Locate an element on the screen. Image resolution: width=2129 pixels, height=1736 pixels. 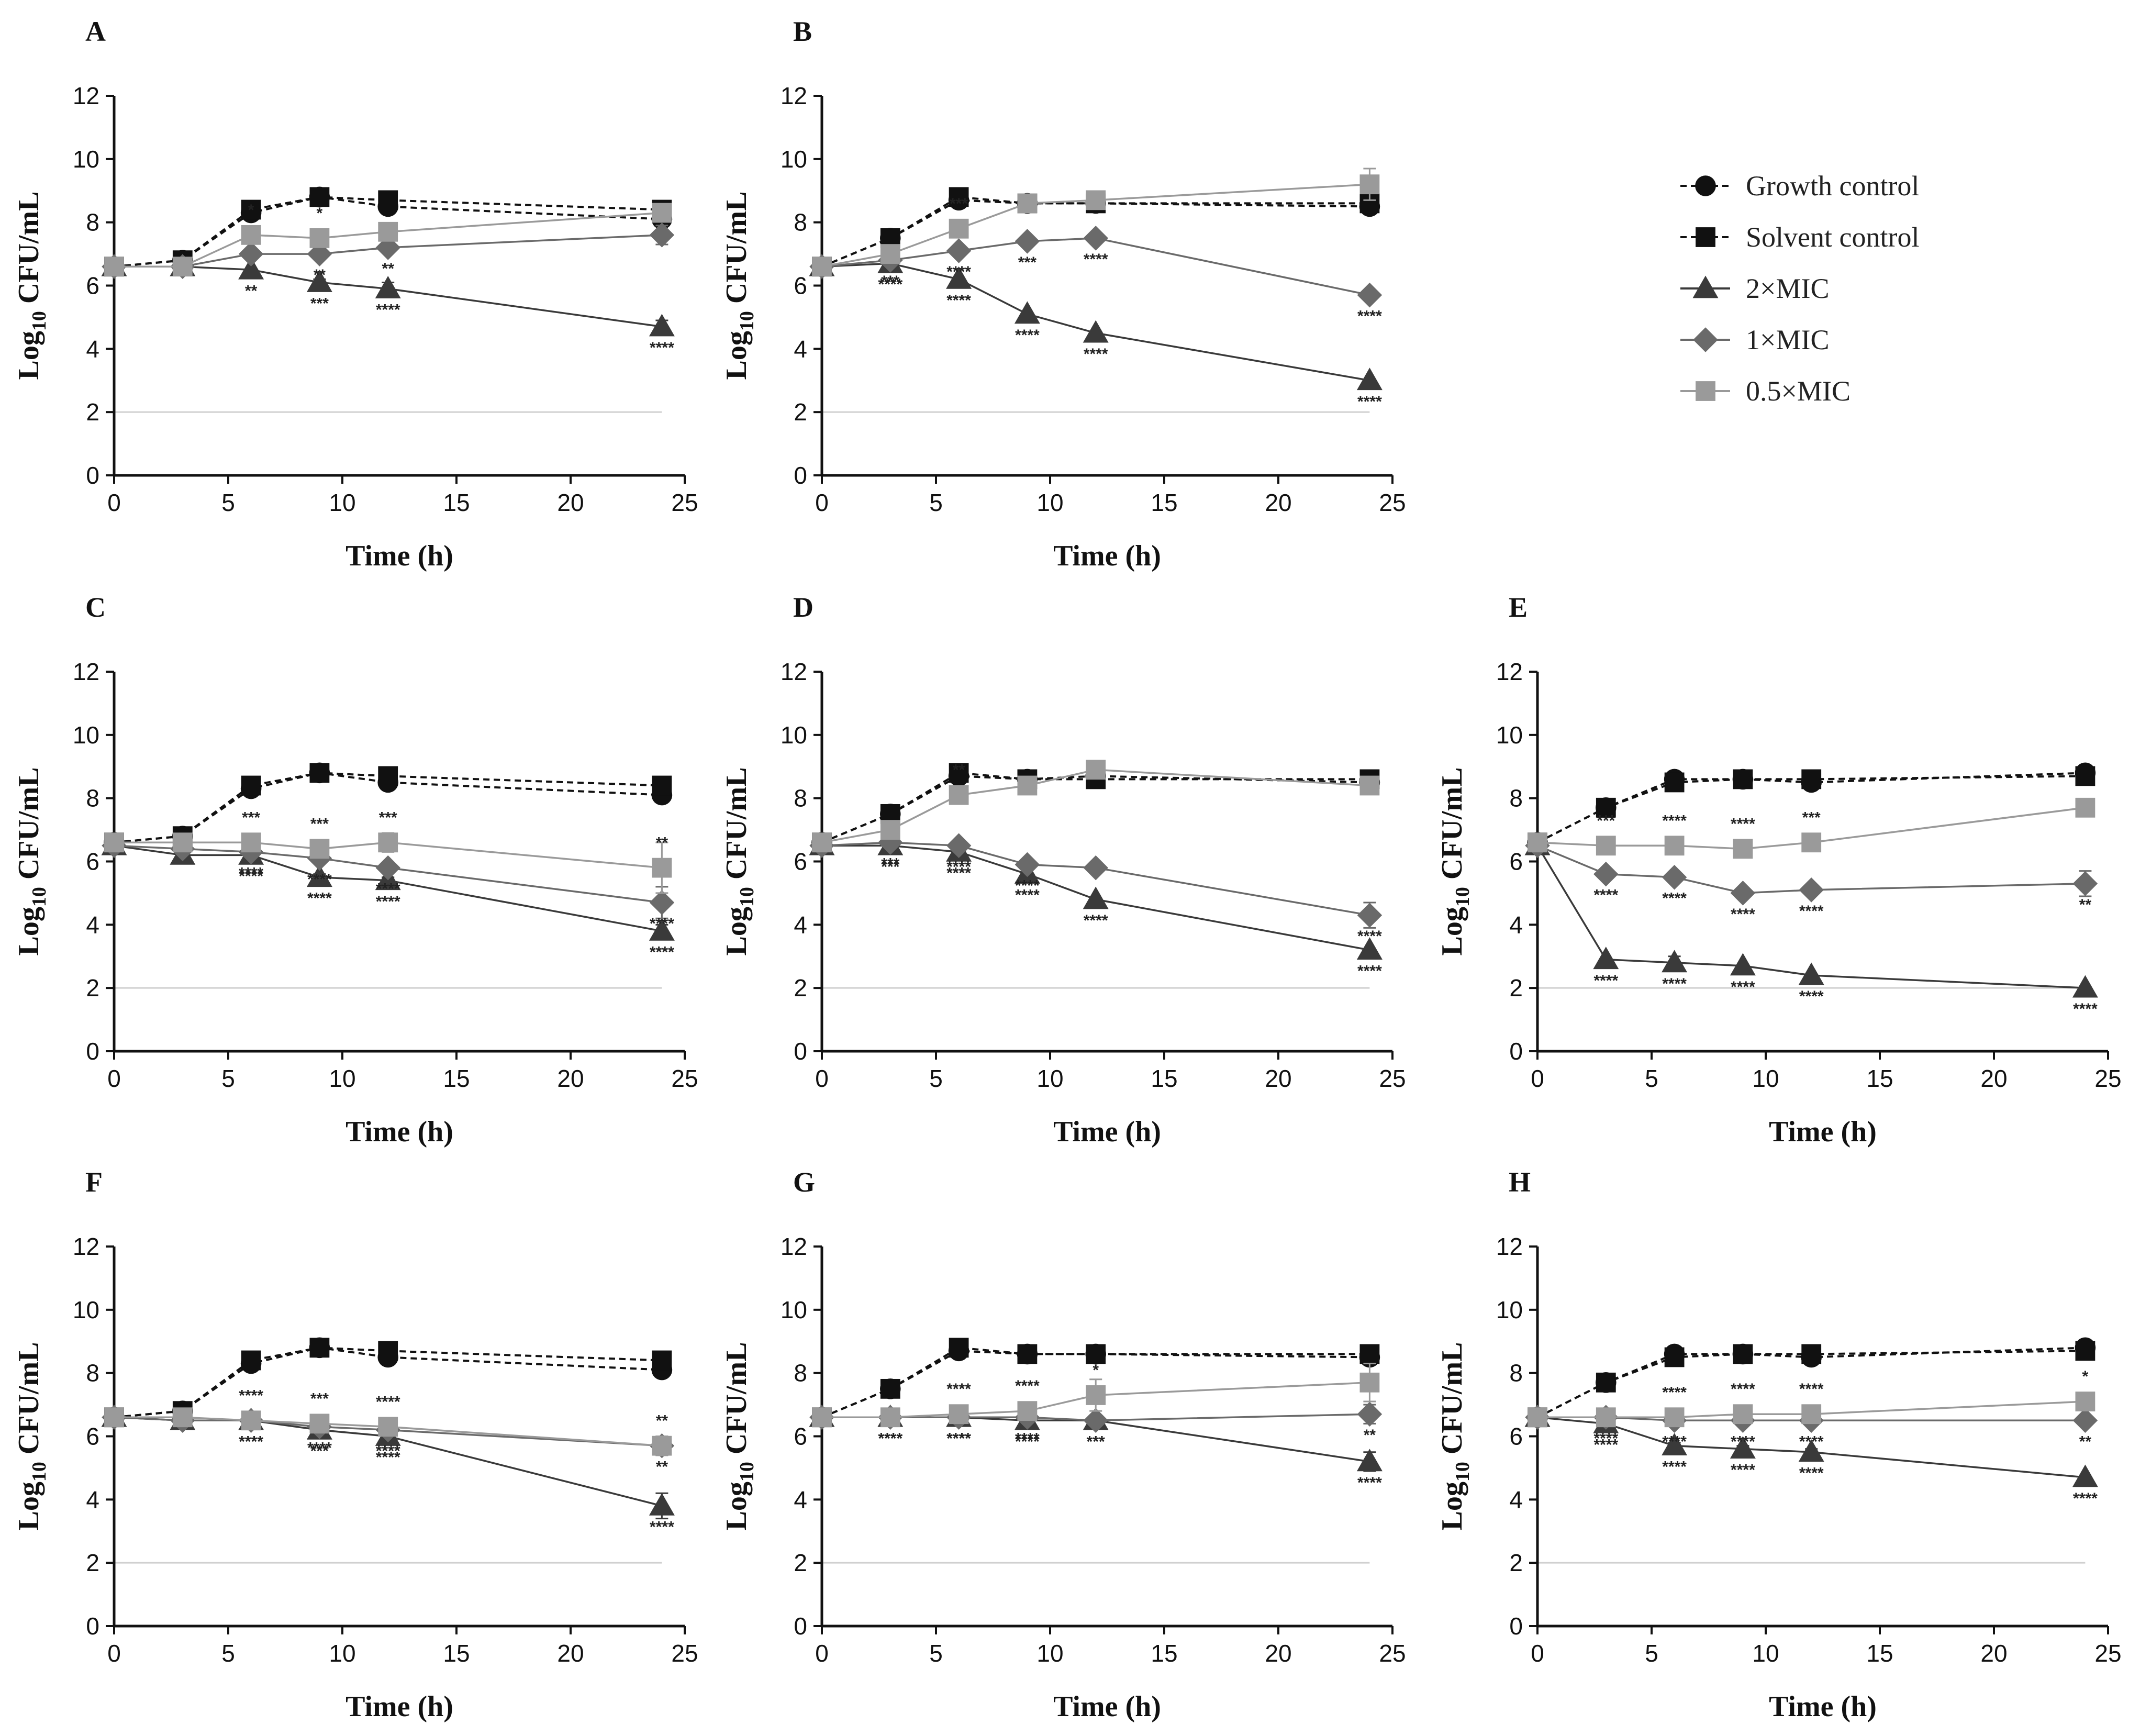
legend-item-gc: Growth control is located at coordinates (1800, 186).